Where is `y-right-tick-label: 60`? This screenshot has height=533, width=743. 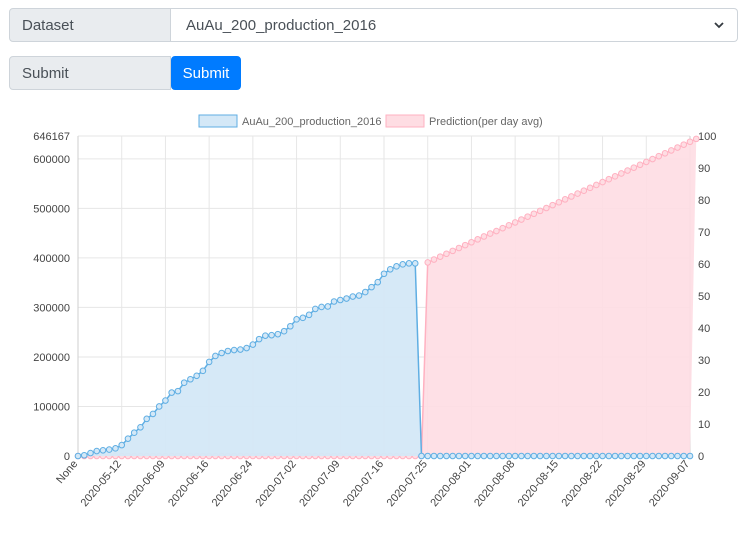 y-right-tick-label: 60 is located at coordinates (704, 265).